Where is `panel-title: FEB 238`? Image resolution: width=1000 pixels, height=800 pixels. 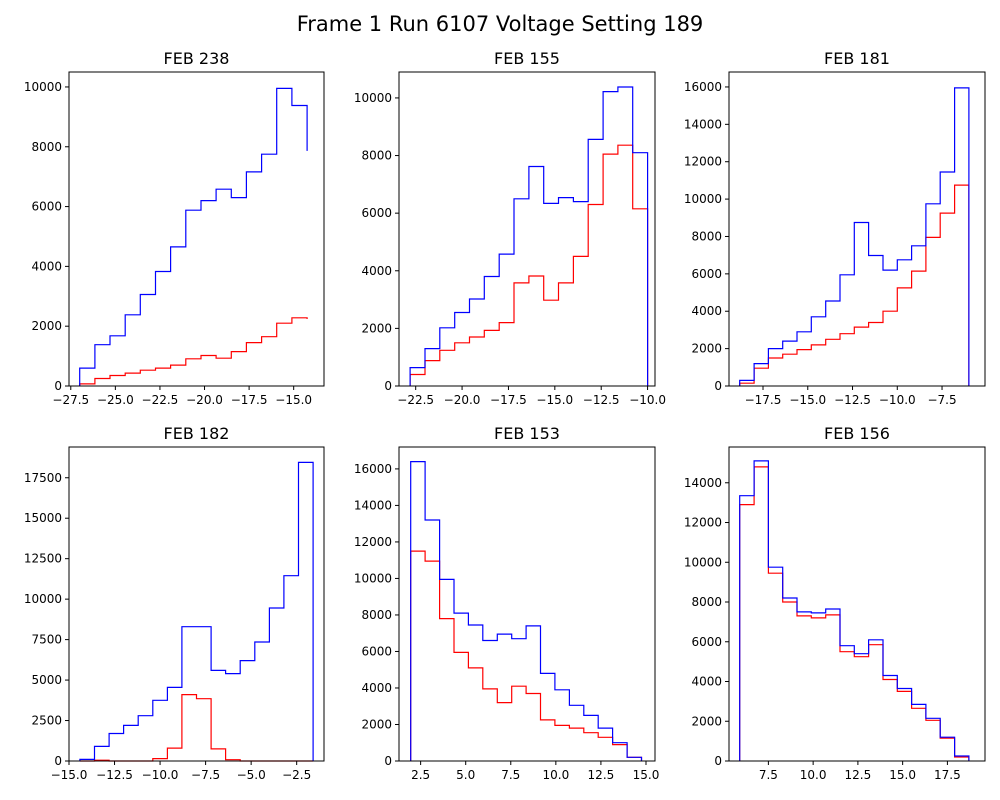 panel-title: FEB 238 is located at coordinates (197, 58).